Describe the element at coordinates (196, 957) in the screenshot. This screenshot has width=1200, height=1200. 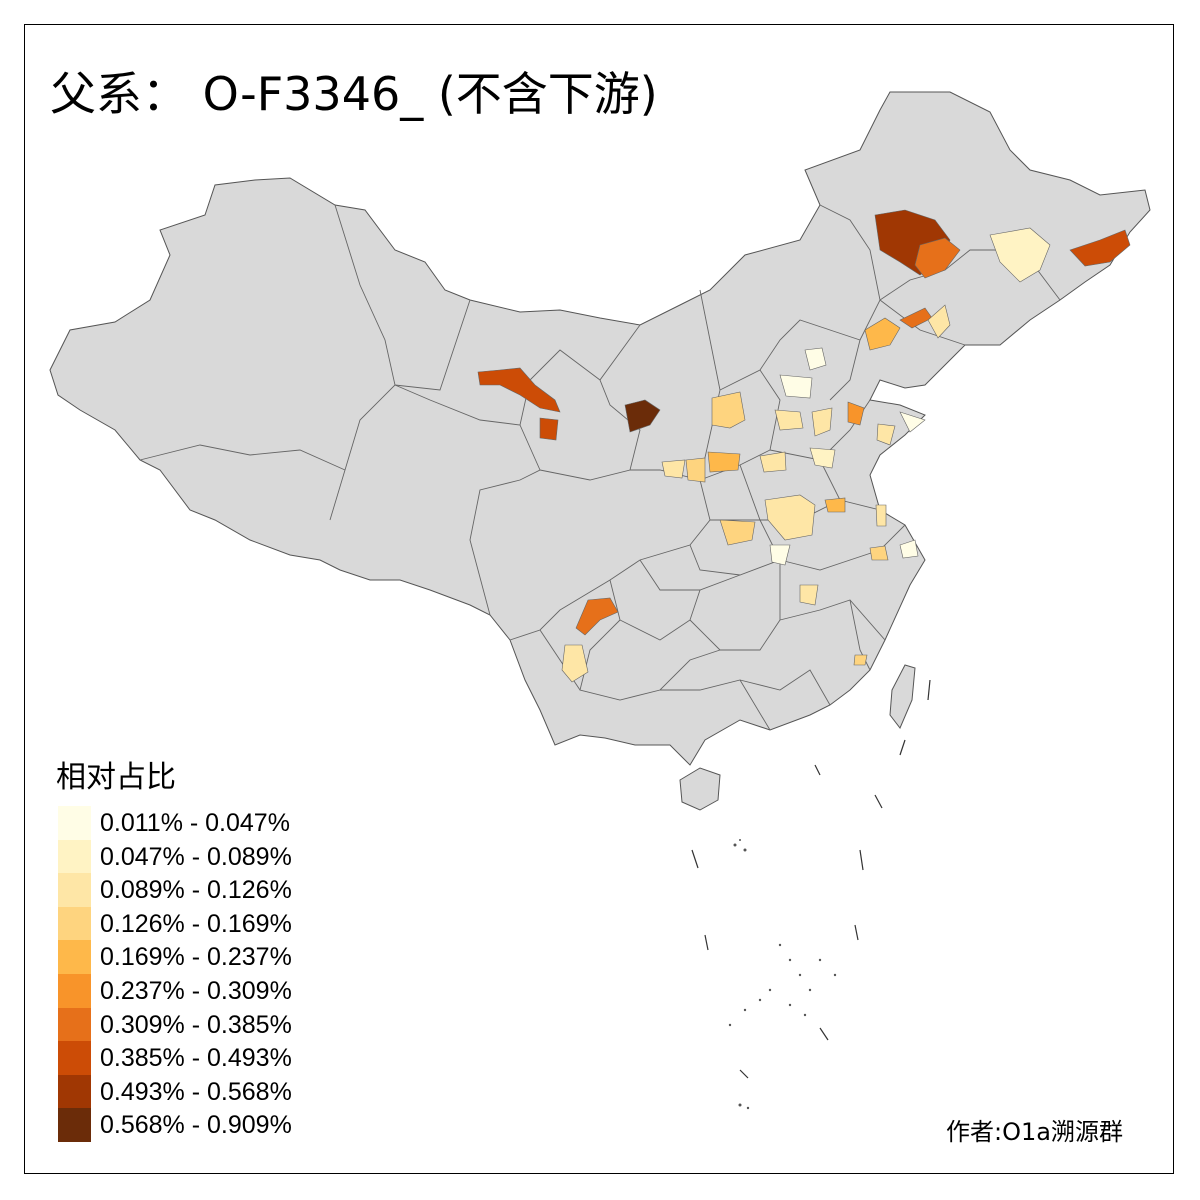
I see `legend-label: 0.169% - 0.237%` at that location.